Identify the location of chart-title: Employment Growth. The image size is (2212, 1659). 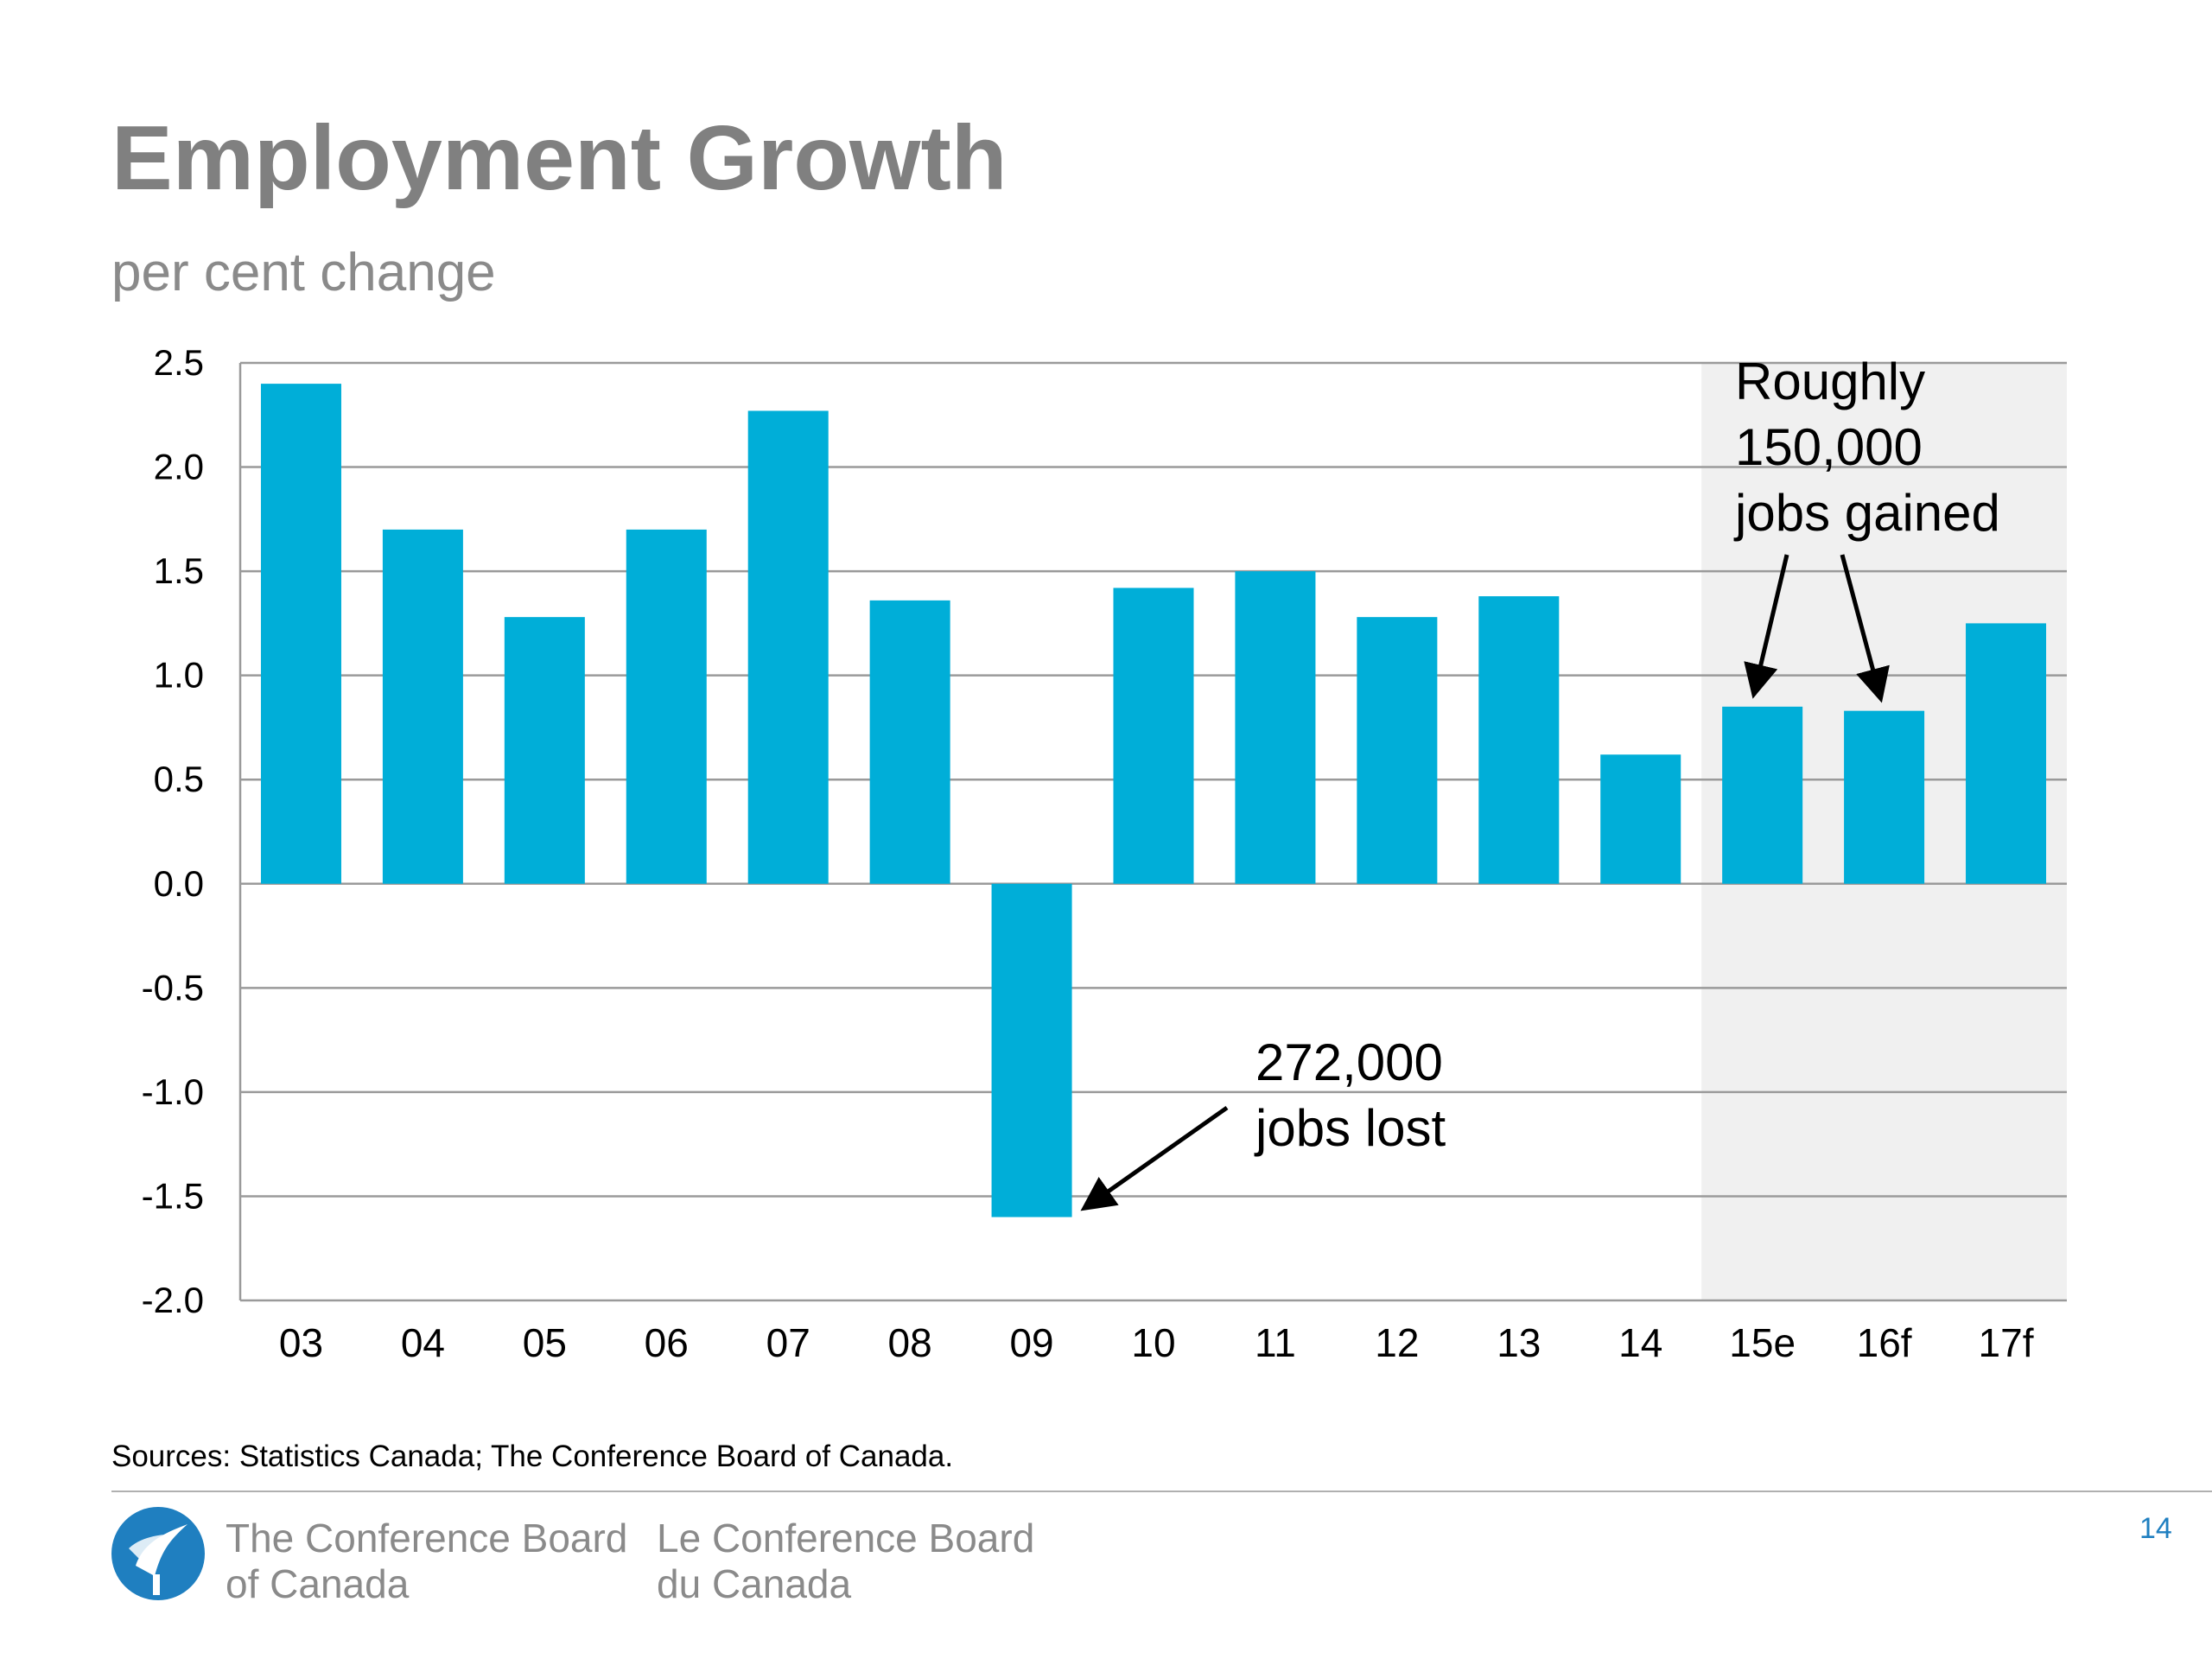
(559, 158).